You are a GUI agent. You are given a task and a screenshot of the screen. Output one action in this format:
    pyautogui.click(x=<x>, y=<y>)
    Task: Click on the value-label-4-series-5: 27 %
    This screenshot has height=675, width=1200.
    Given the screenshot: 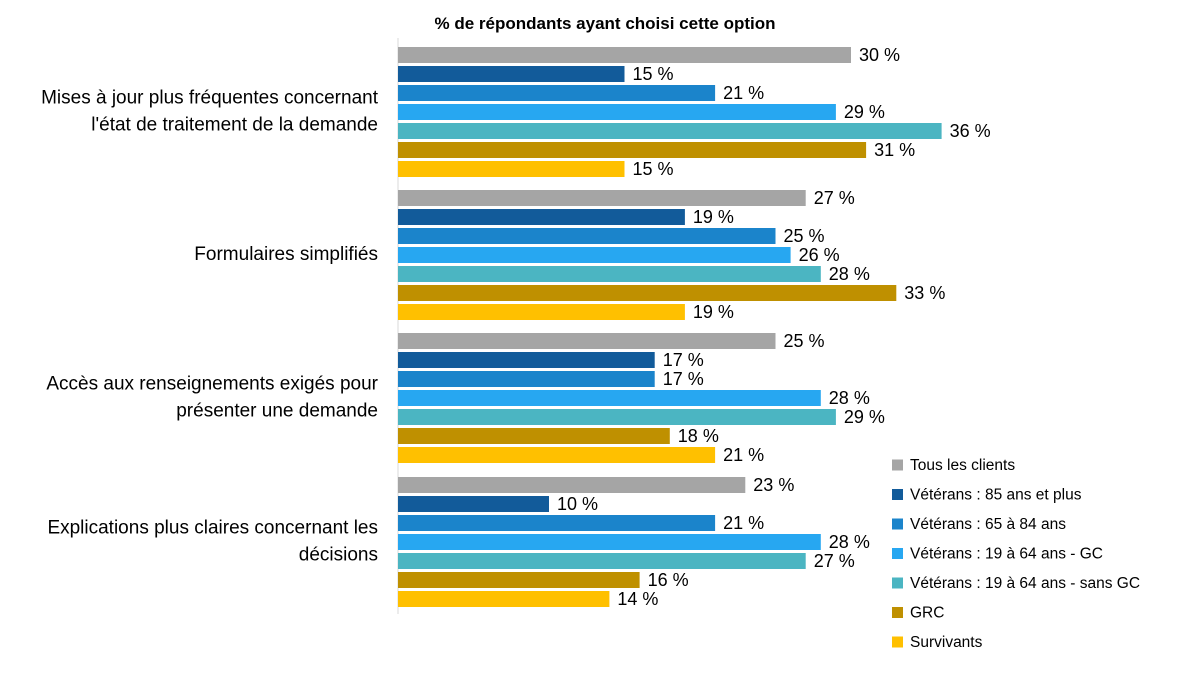 What is the action you would take?
    pyautogui.click(x=834, y=561)
    